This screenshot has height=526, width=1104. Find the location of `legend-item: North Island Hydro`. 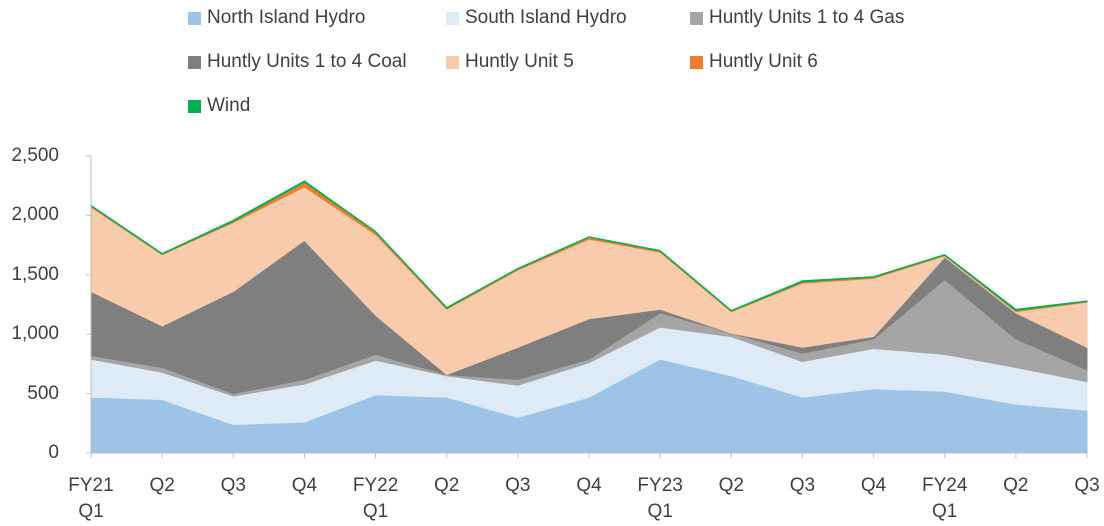

legend-item: North Island Hydro is located at coordinates (276, 18).